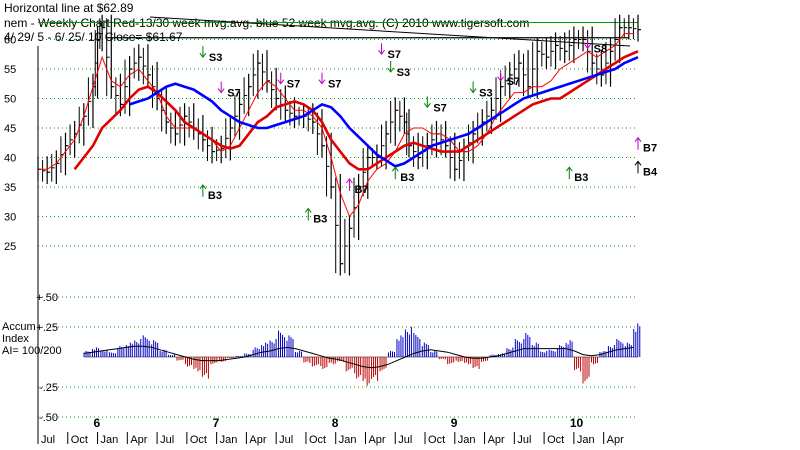 This screenshot has height=450, width=800. What do you see at coordinates (577, 423) in the screenshot?
I see `year-label: 10` at bounding box center [577, 423].